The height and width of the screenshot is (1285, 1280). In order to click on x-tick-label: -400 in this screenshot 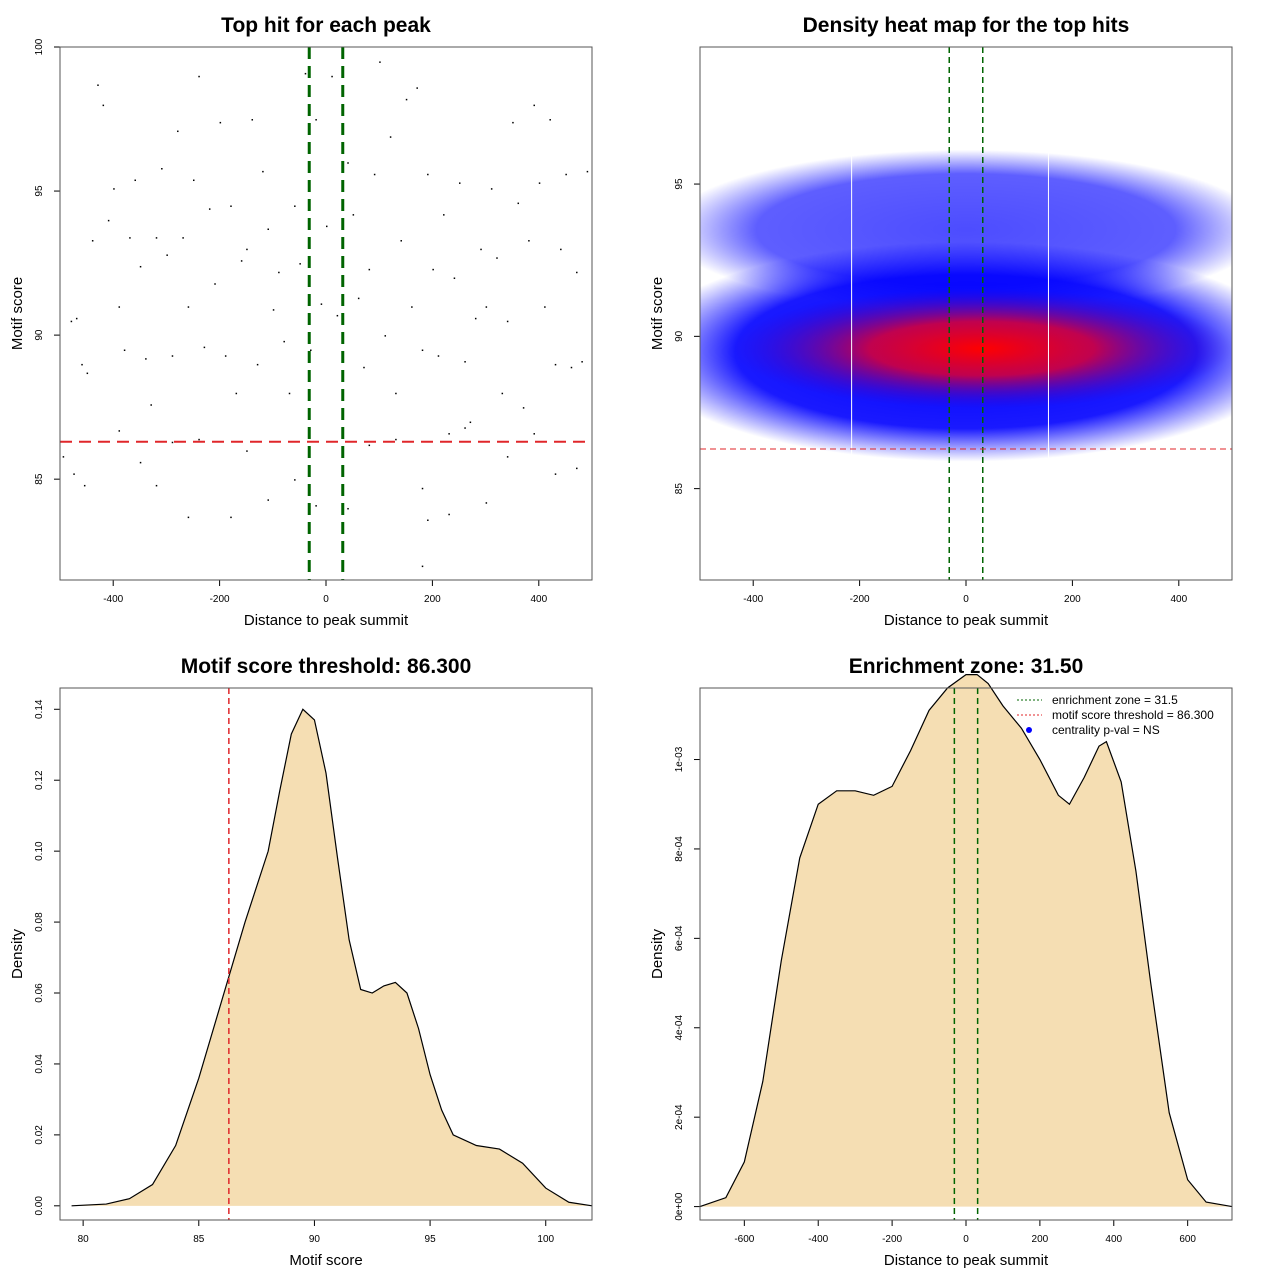, I will do `click(818, 1239)`.